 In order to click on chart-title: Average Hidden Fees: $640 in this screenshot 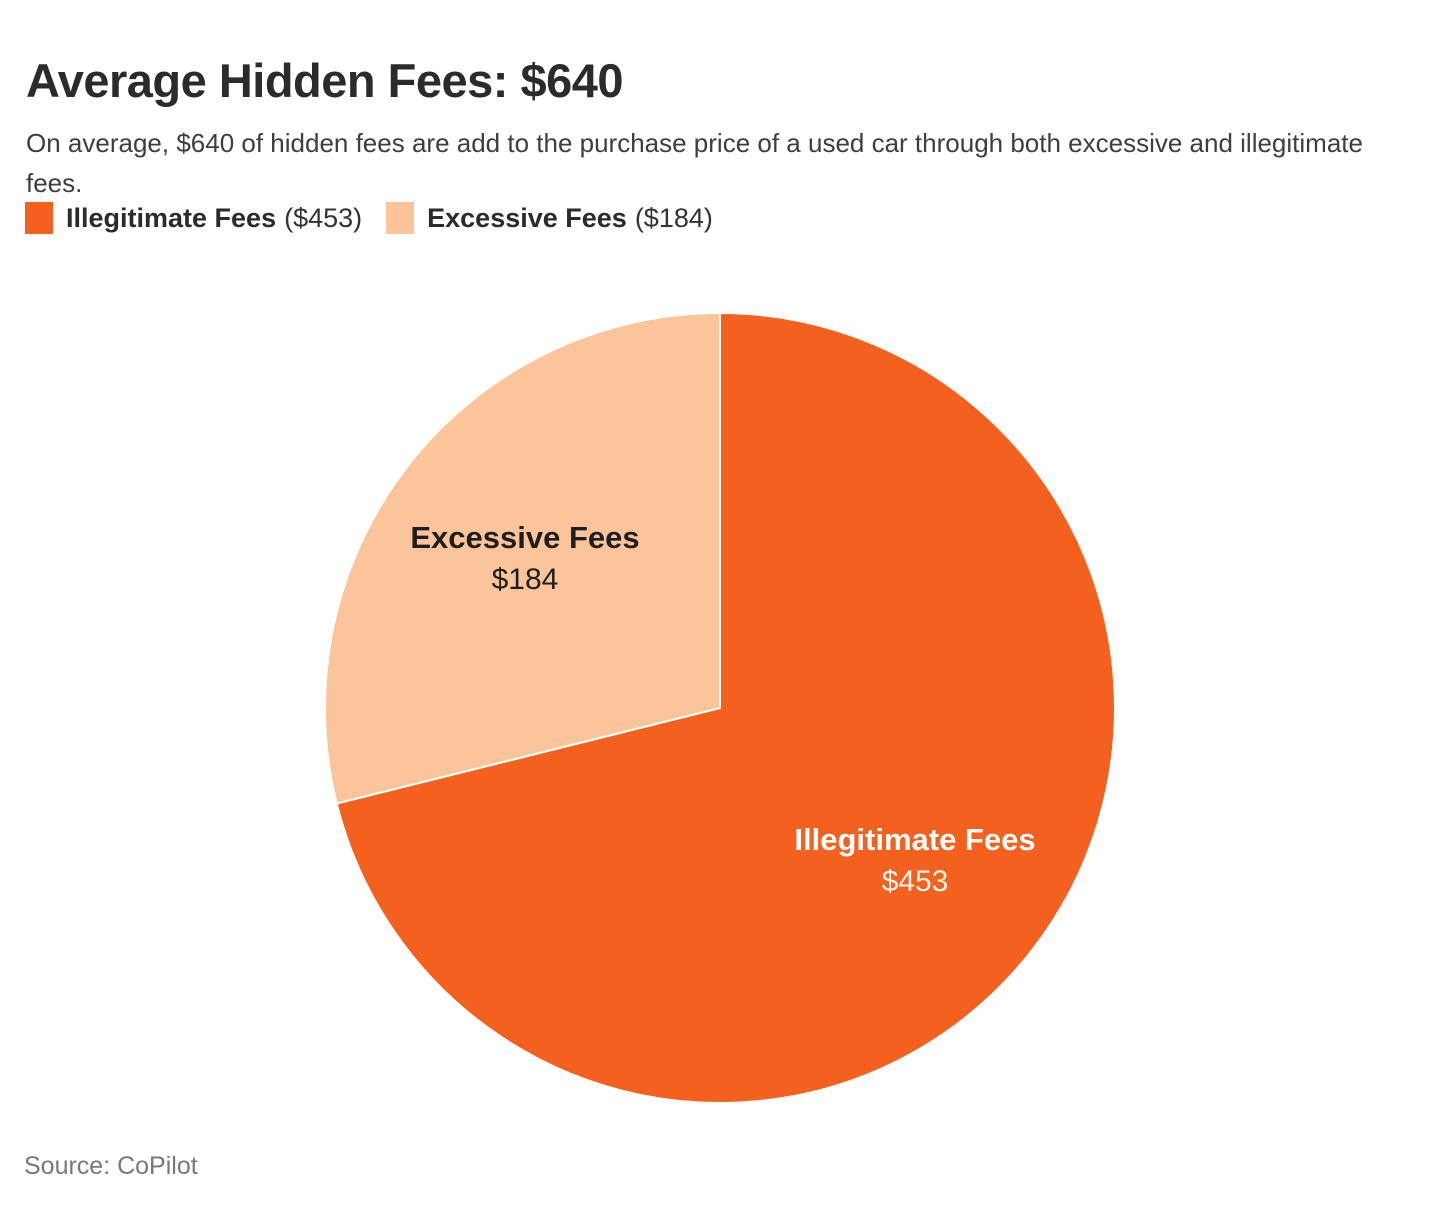, I will do `click(325, 81)`.